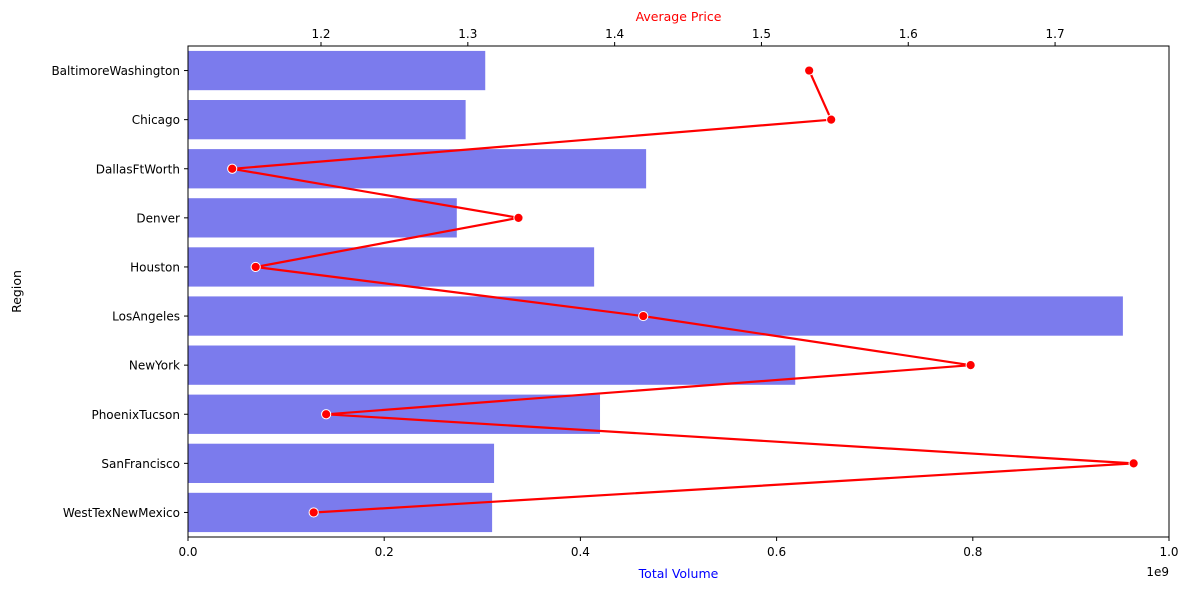 This screenshot has width=1189, height=590. What do you see at coordinates (158, 218) in the screenshot?
I see `y-tick-label: Denver` at bounding box center [158, 218].